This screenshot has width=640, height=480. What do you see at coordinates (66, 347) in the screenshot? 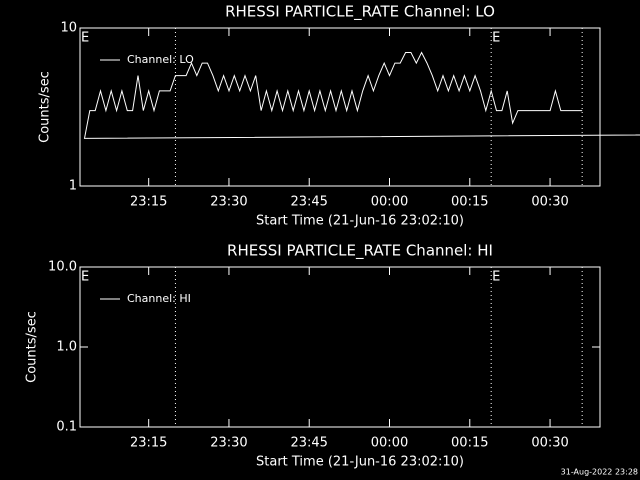
I see `y-tick-label: 1.0` at bounding box center [66, 347].